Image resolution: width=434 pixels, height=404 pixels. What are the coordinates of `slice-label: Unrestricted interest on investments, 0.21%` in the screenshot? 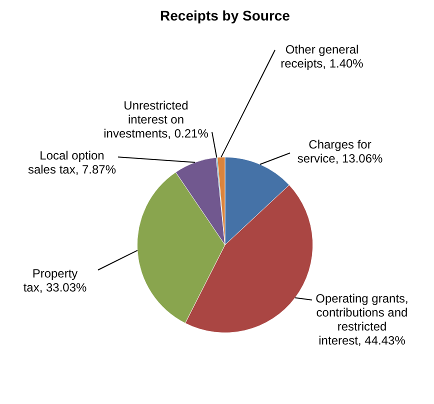 It's located at (156, 119).